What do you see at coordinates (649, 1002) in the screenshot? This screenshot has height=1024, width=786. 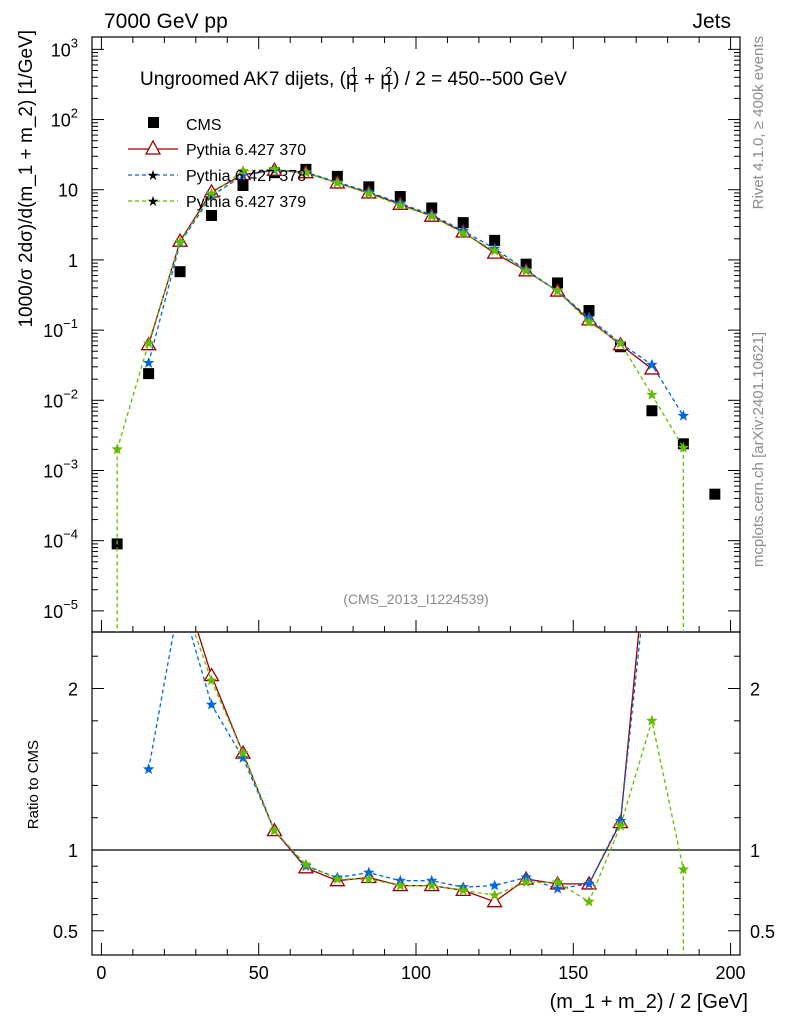 I see `x-axis-label: (m_1 + m_2) / 2 [GeV]` at bounding box center [649, 1002].